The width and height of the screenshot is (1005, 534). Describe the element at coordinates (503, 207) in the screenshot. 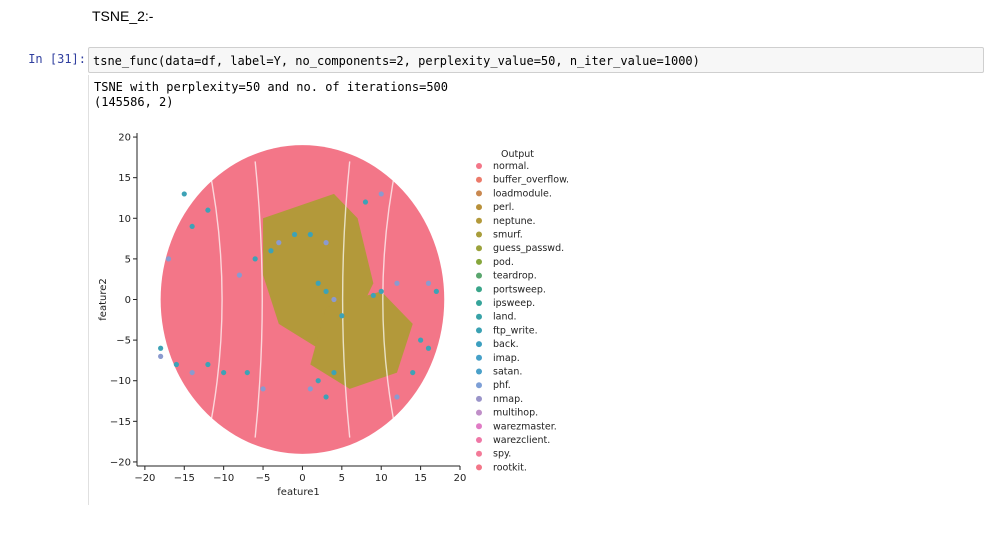

I see `legend-entry-label: perl.` at that location.